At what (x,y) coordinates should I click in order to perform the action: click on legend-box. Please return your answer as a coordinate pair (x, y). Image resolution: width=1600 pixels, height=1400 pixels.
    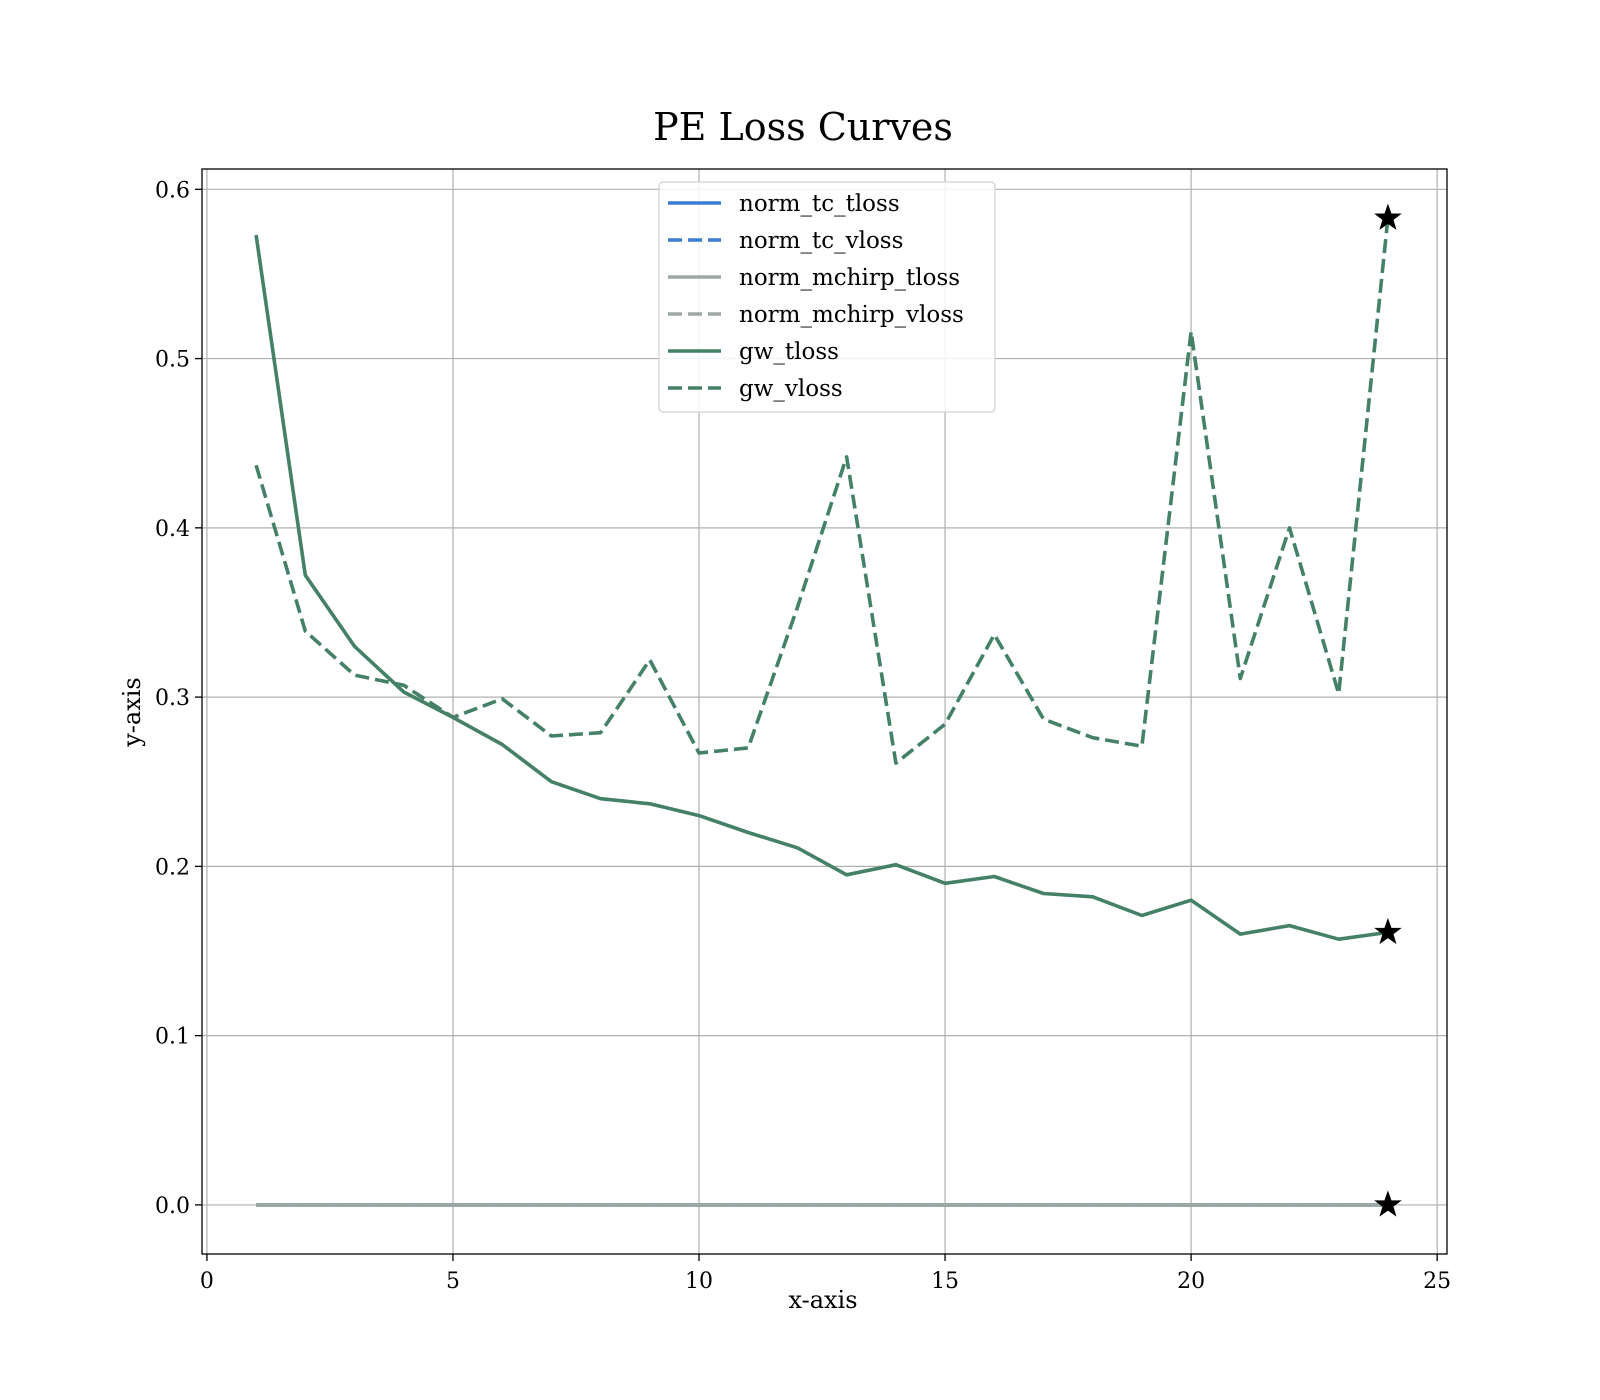
    Looking at the image, I should click on (827, 297).